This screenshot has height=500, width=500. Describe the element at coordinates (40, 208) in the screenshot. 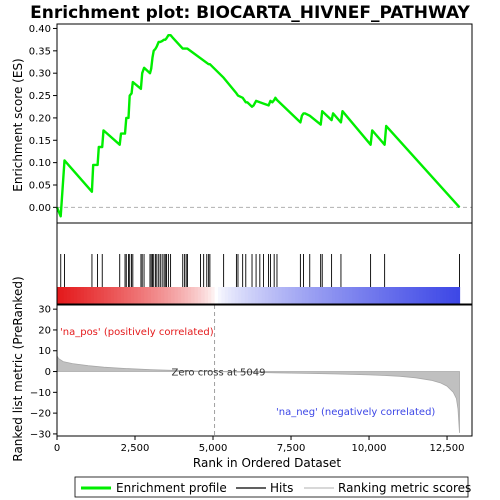

I see `top-y-tick-label: 0.00` at that location.